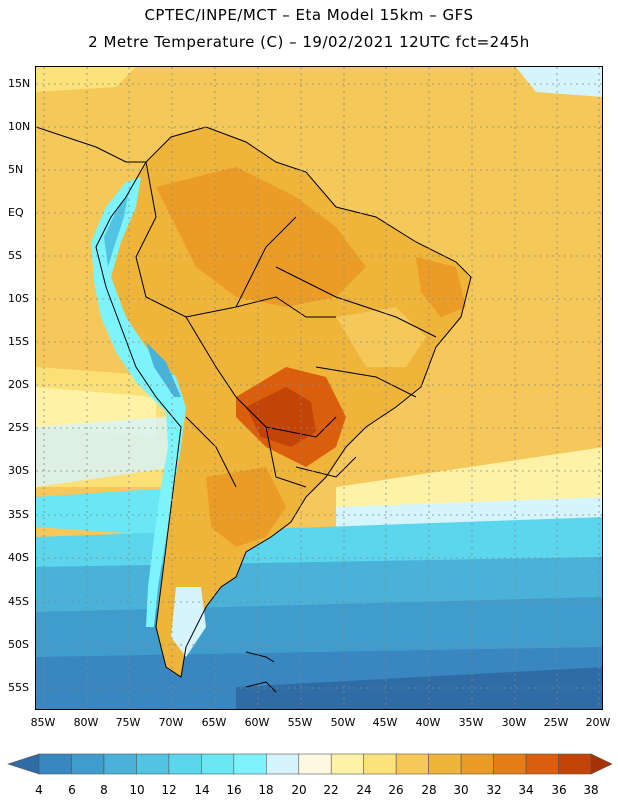 The height and width of the screenshot is (800, 618). I want to click on colorbar-label: 38, so click(591, 790).